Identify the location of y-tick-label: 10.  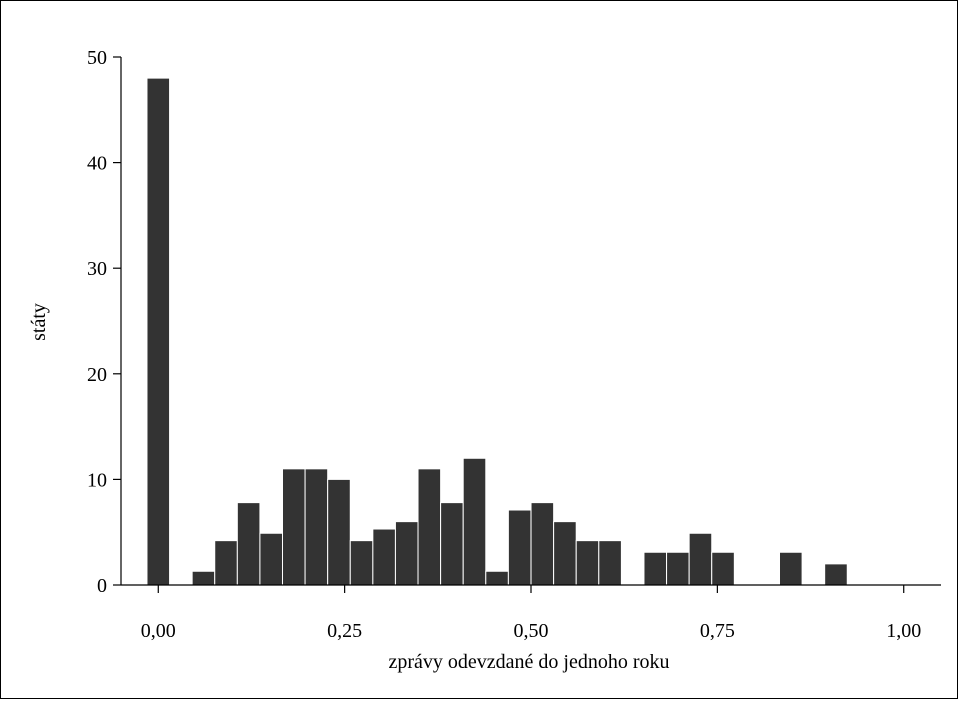
(97, 480).